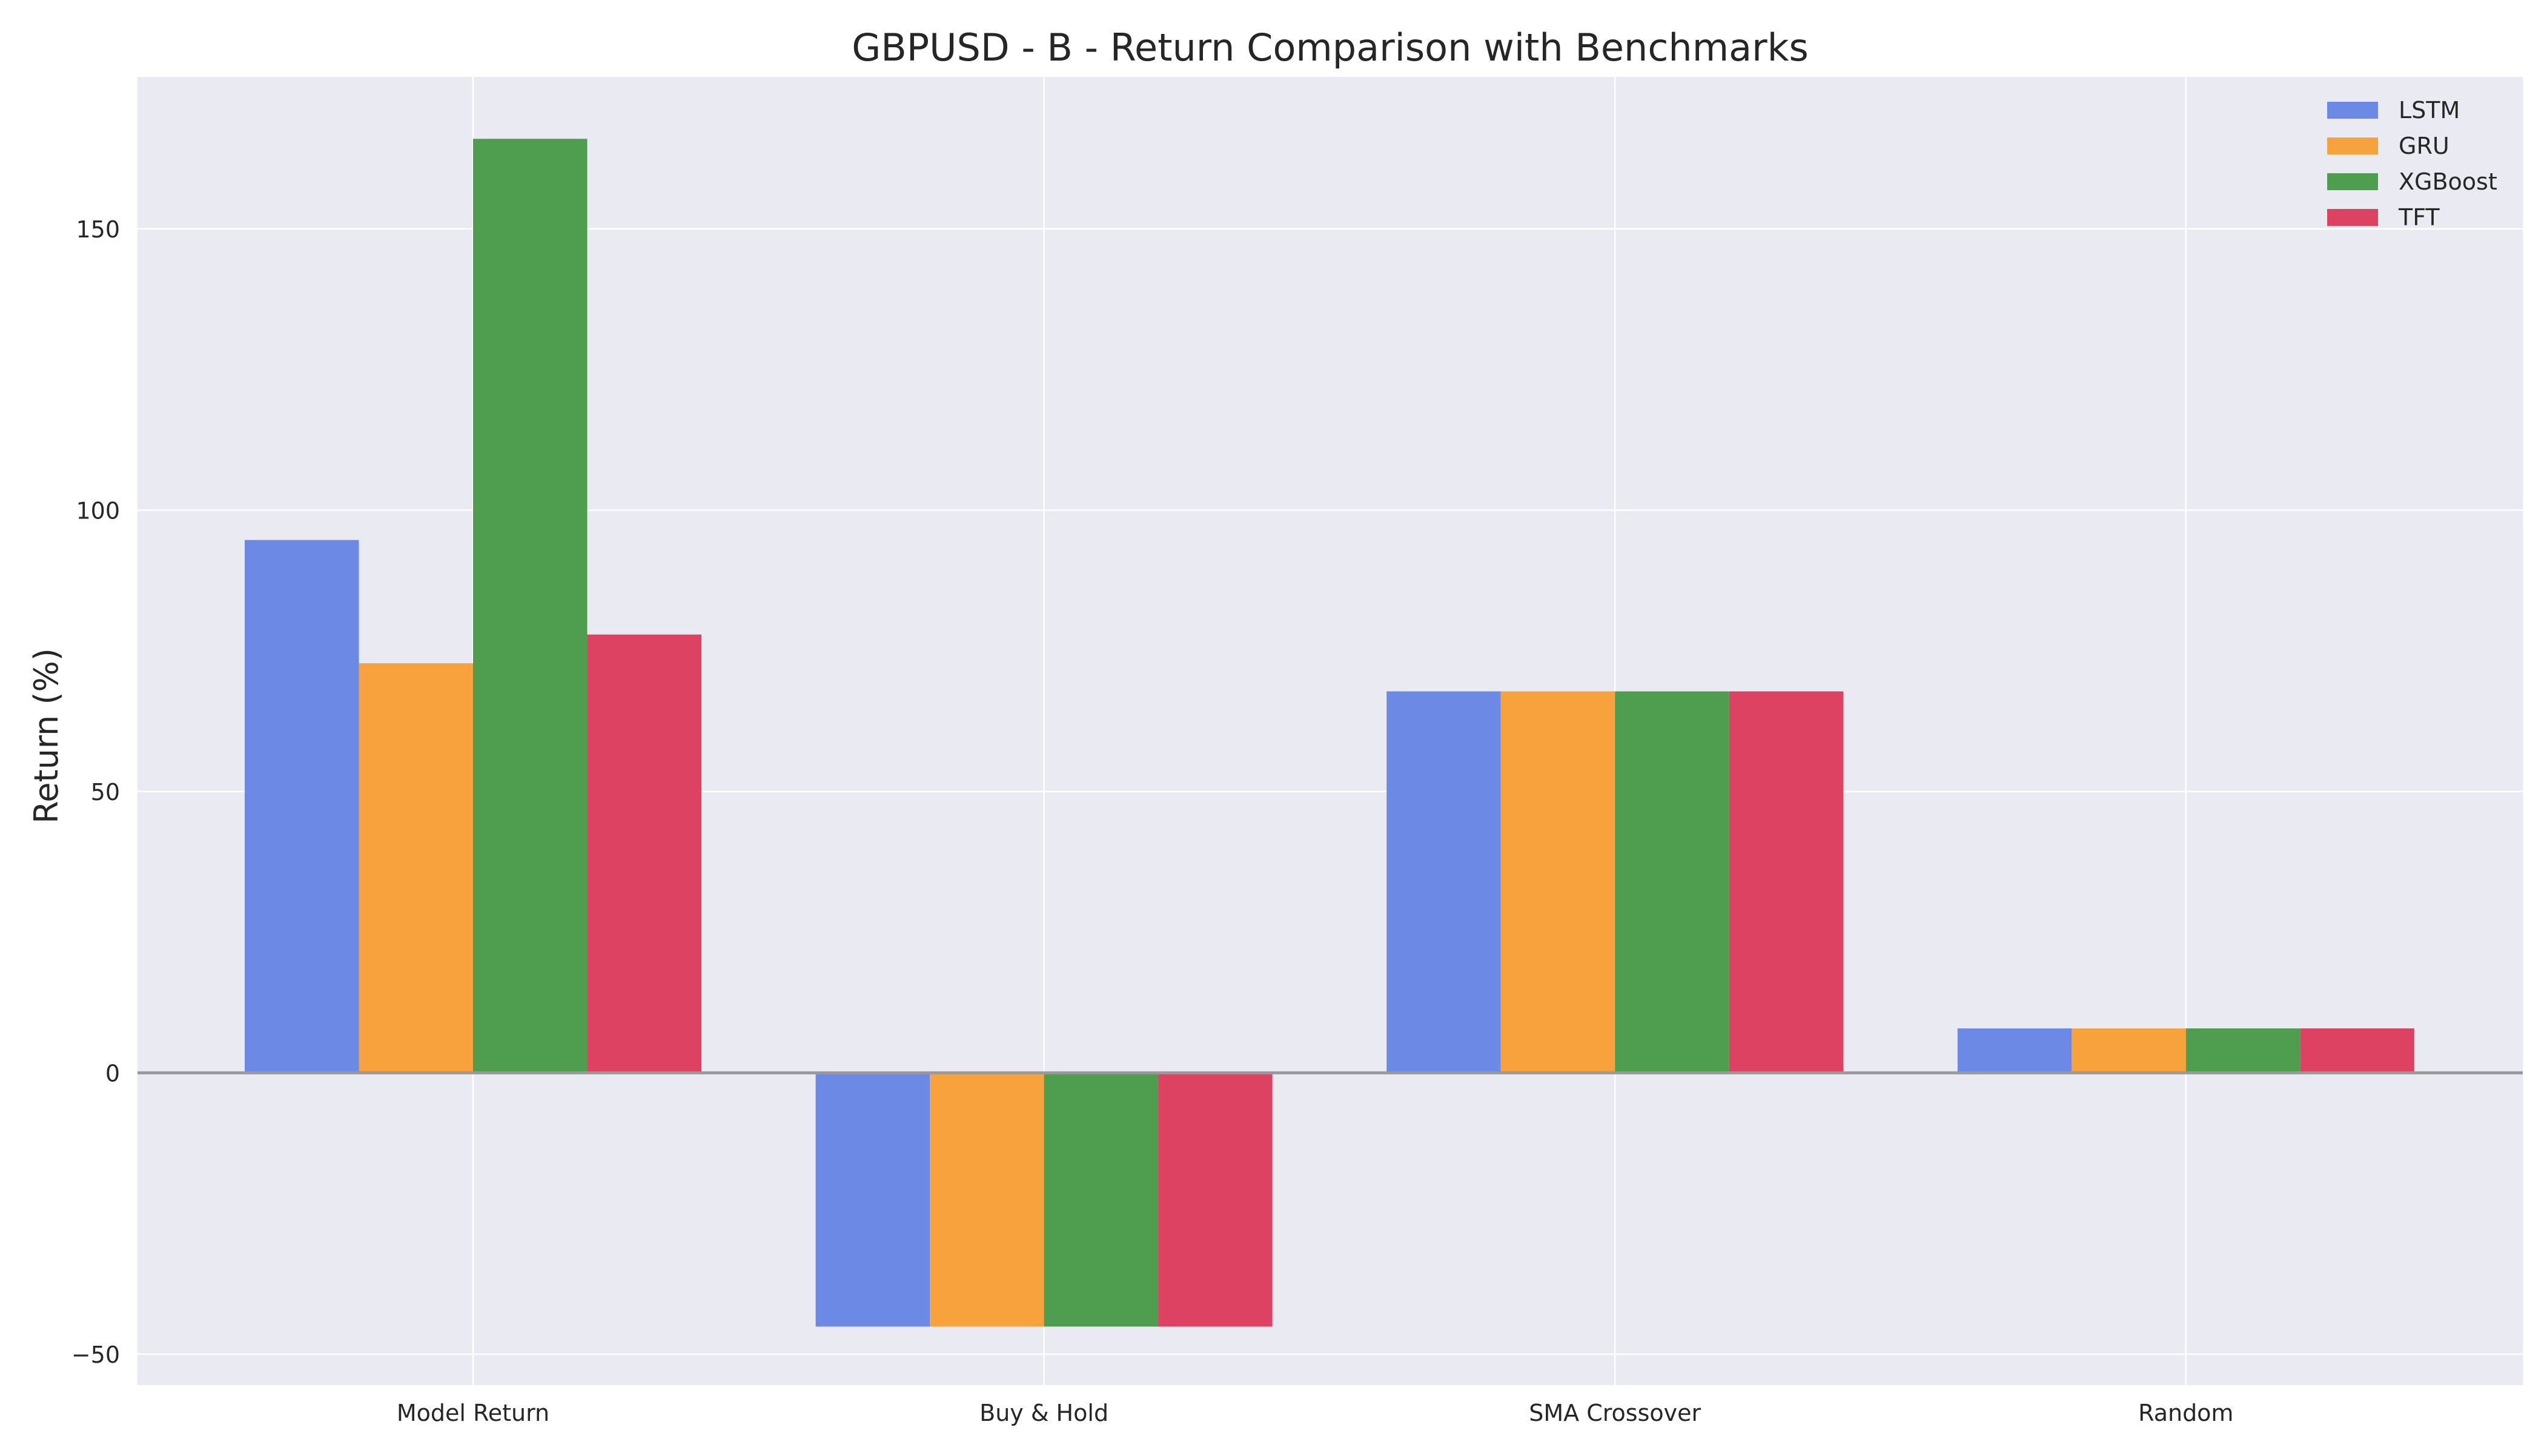 The width and height of the screenshot is (2544, 1456). I want to click on legend-label-tft: TFT, so click(2419, 217).